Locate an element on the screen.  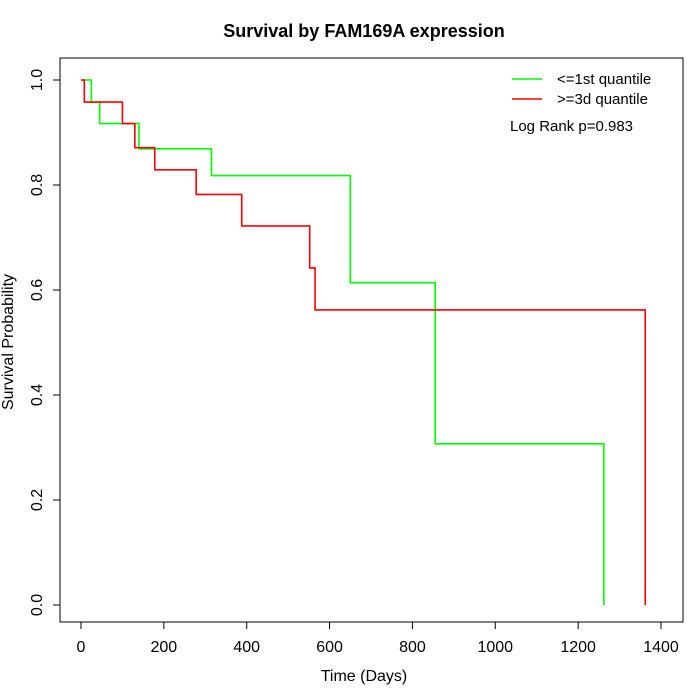
y-axis: 0.0 0.2 0.4 0.6 0.8 1.0 is located at coordinates (45, 342).